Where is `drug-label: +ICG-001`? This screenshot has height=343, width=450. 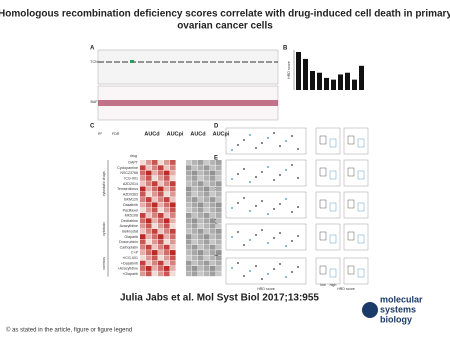
drug-label: +ICG-001 is located at coordinates (130, 258).